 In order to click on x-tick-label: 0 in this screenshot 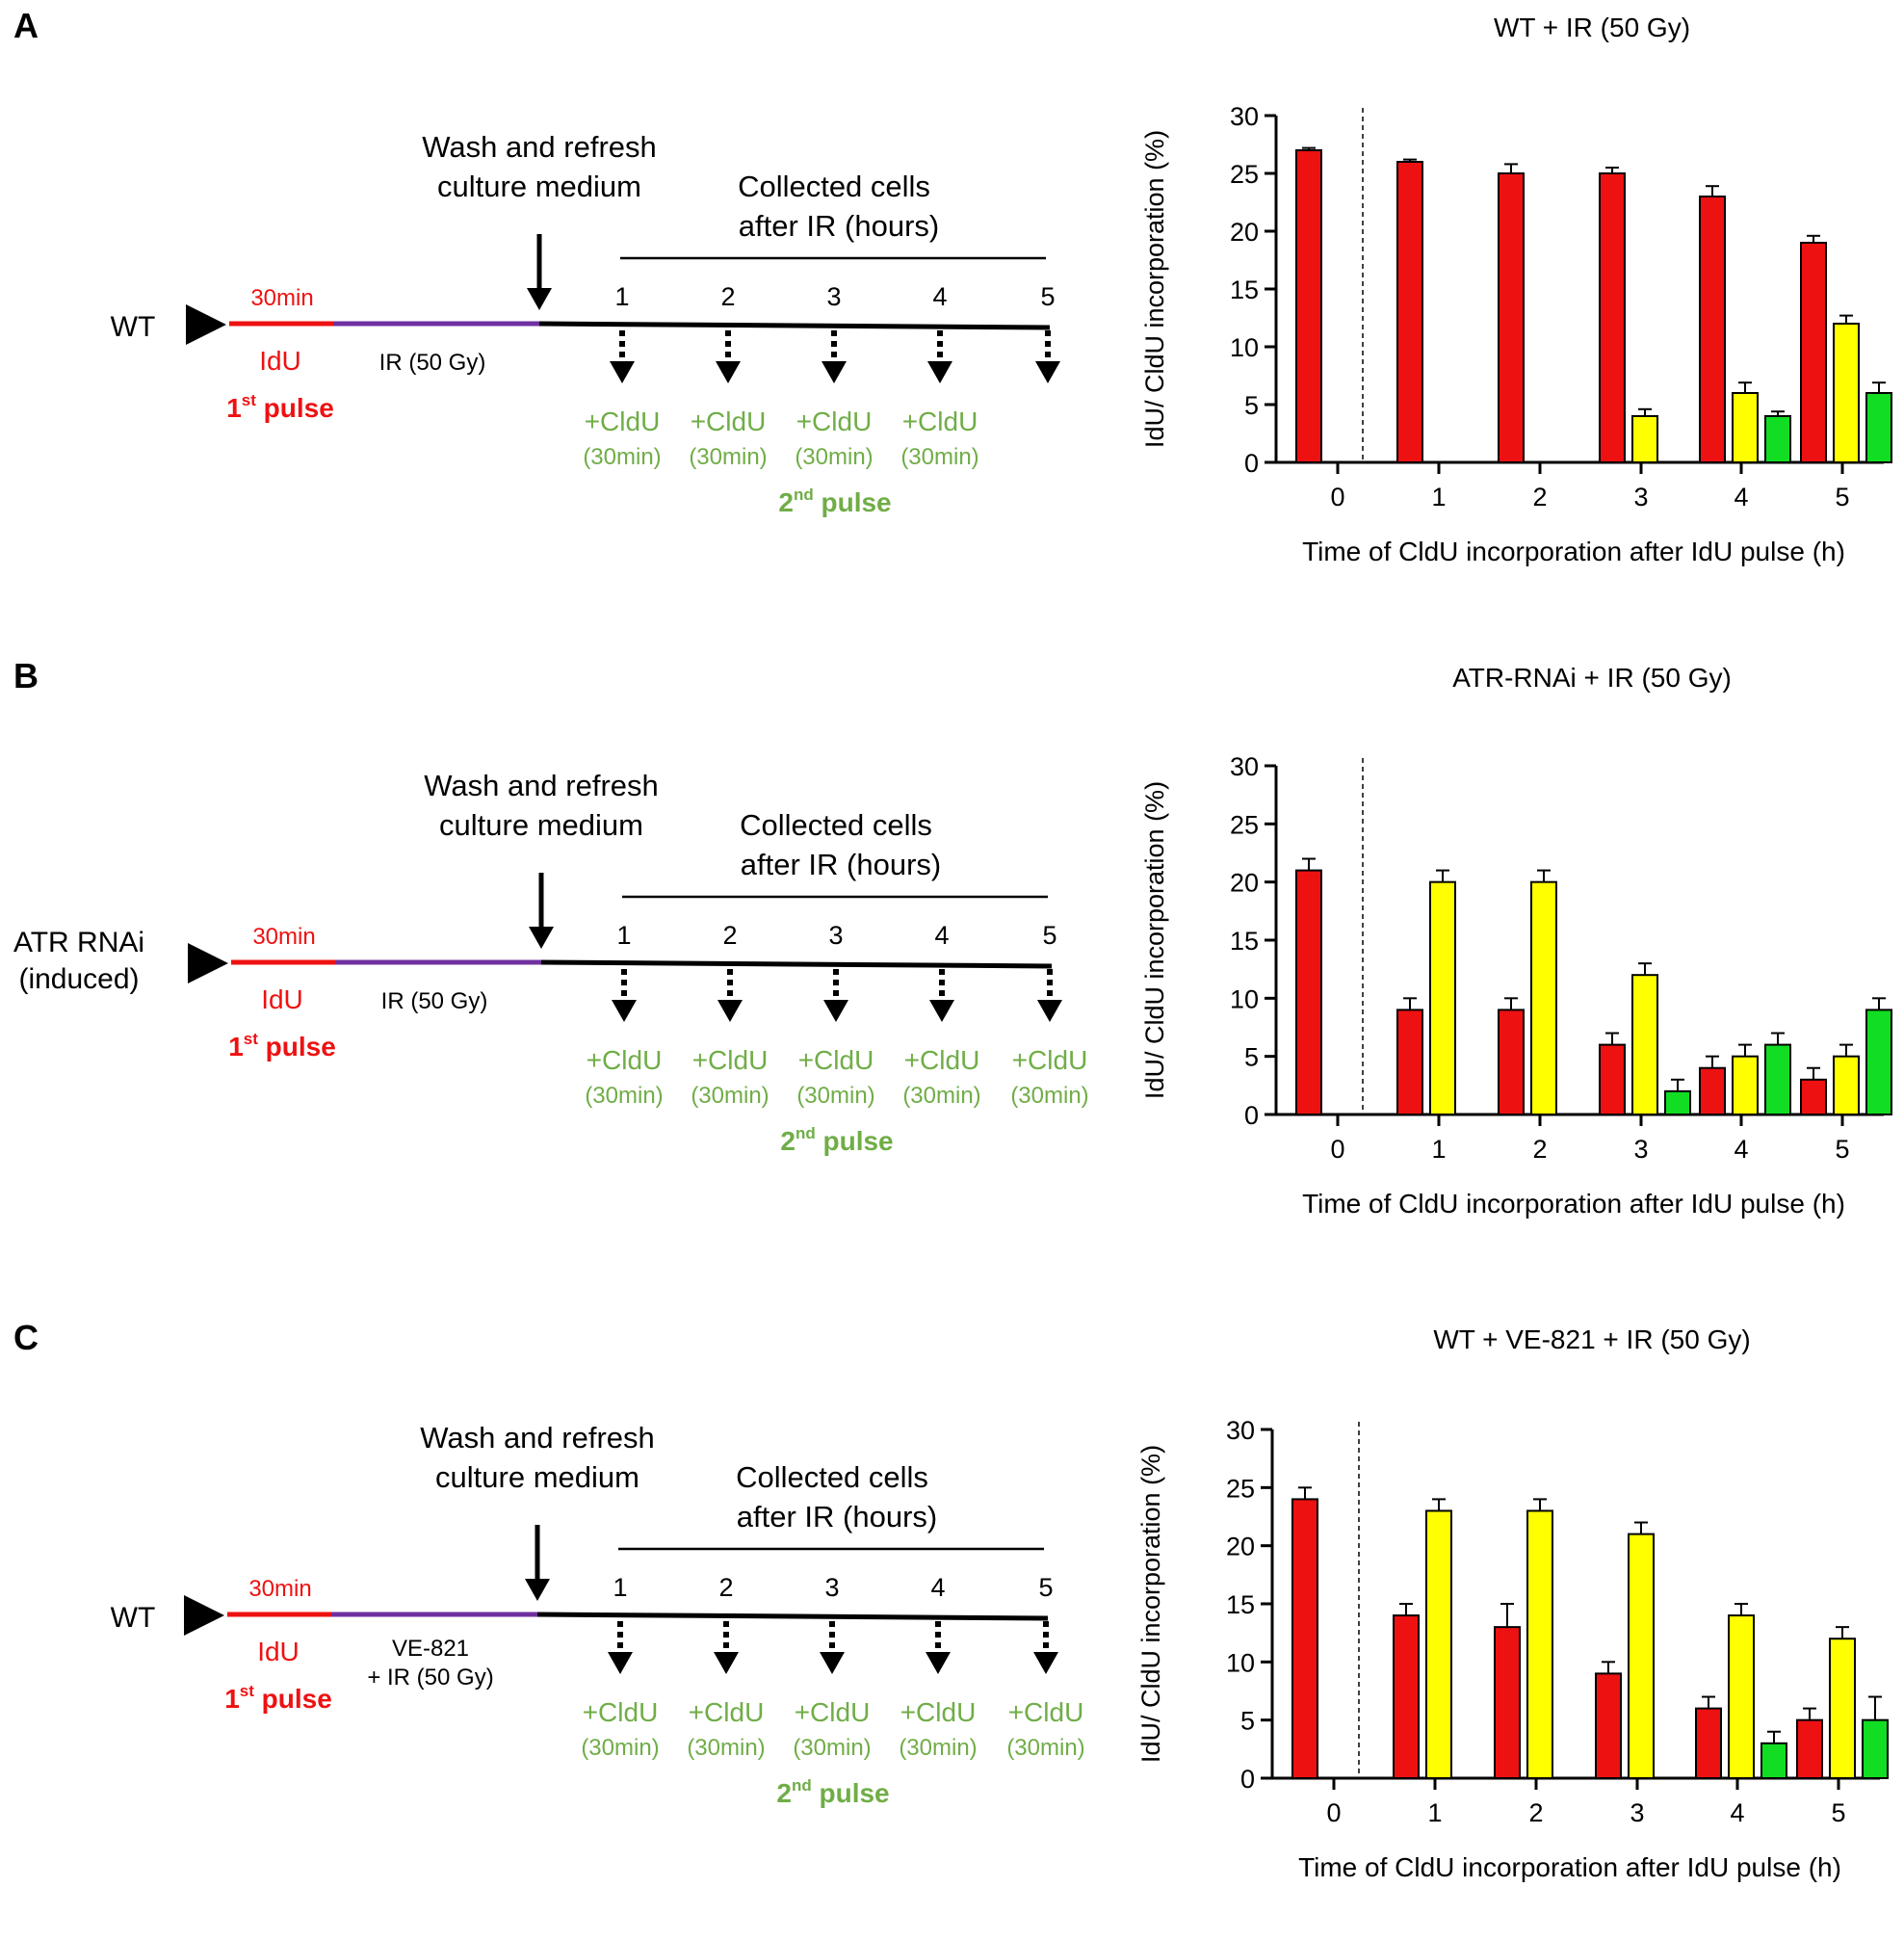, I will do `click(1337, 497)`.